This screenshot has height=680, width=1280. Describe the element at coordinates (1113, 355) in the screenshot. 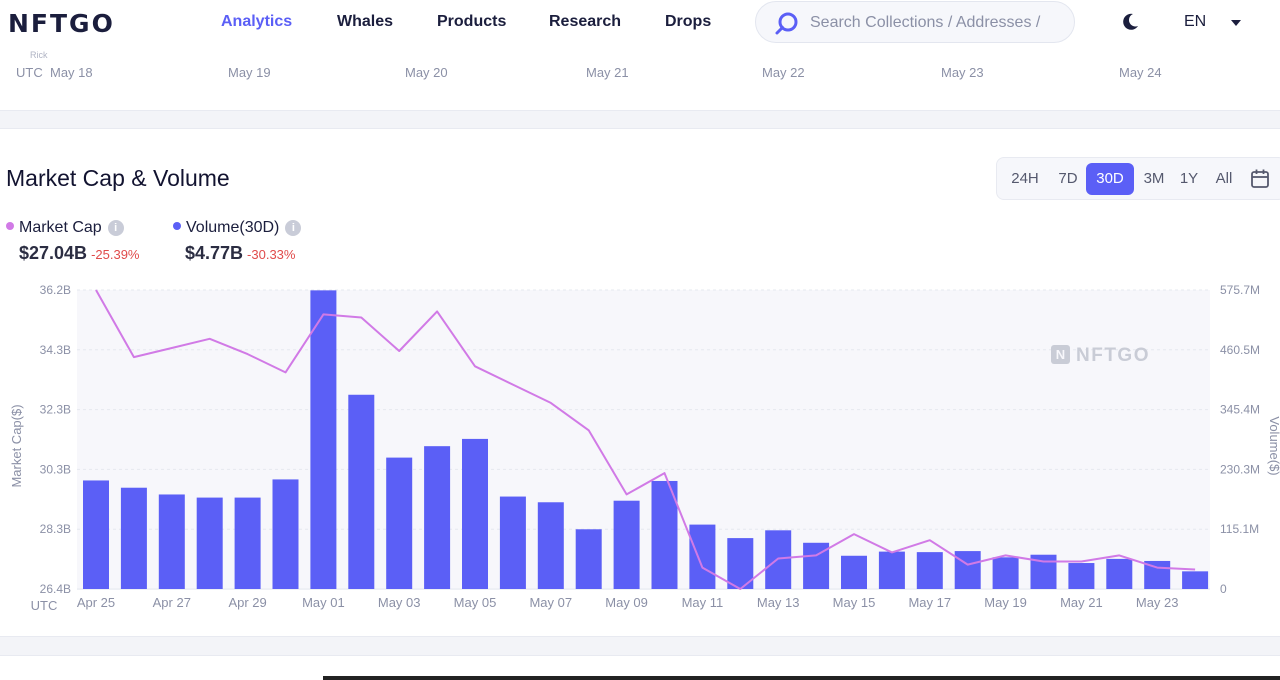

I see `watermark-text: NFTGO` at that location.